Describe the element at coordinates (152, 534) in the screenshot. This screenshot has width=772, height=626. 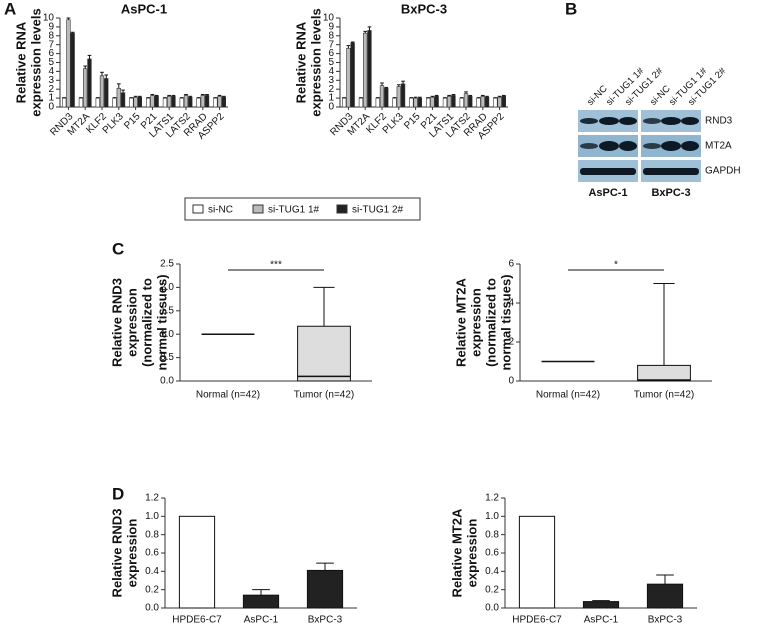
I see `y-tick-label: 0.8` at that location.